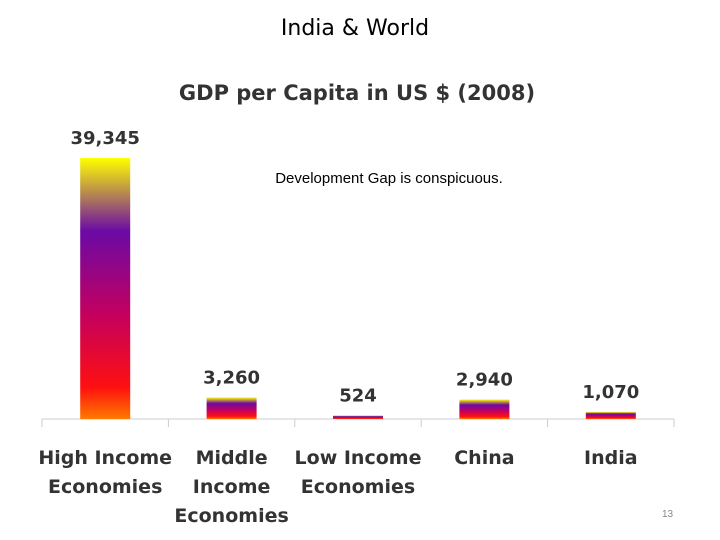  What do you see at coordinates (484, 458) in the screenshot?
I see `category-label-3-0: China` at bounding box center [484, 458].